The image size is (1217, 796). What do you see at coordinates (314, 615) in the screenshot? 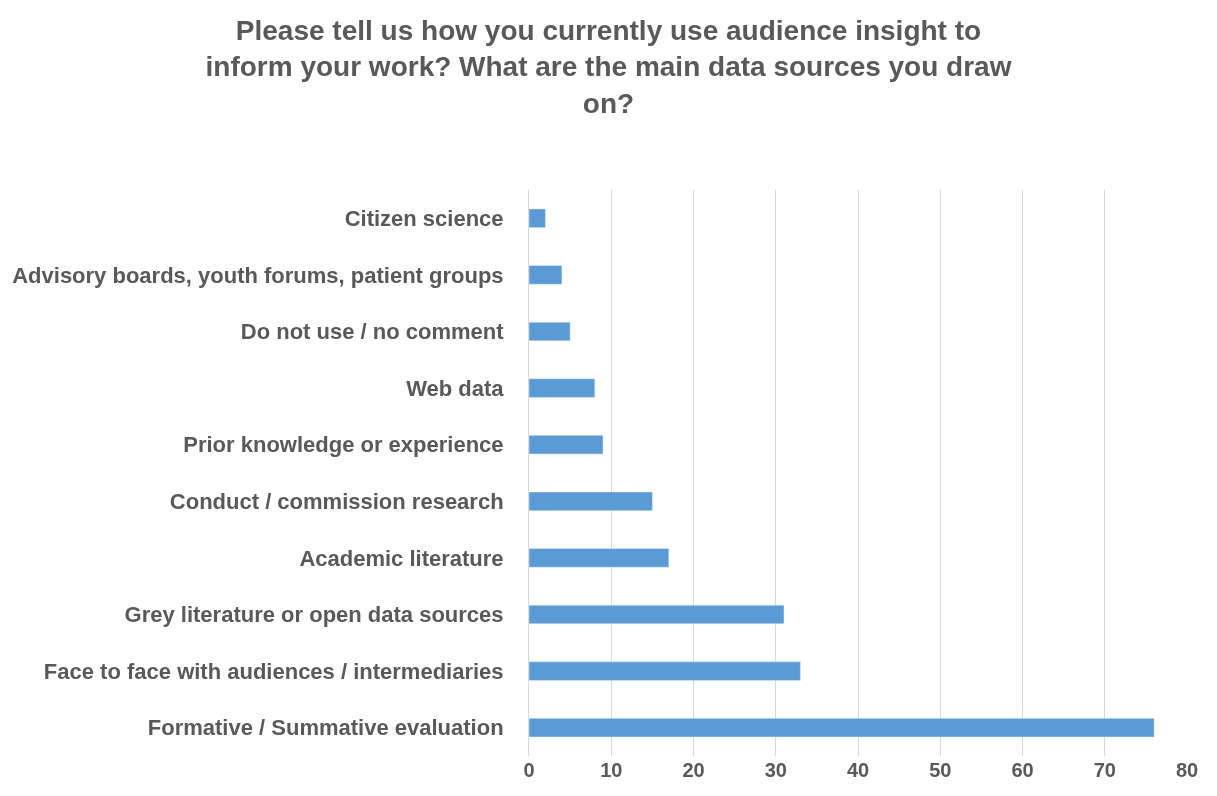
I see `y-tick-label: Grey literature or open data sources` at bounding box center [314, 615].